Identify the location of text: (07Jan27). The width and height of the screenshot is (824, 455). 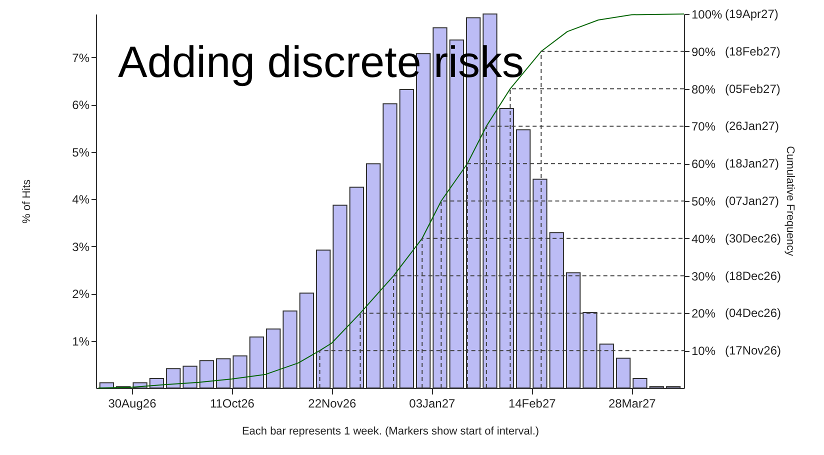
(752, 201).